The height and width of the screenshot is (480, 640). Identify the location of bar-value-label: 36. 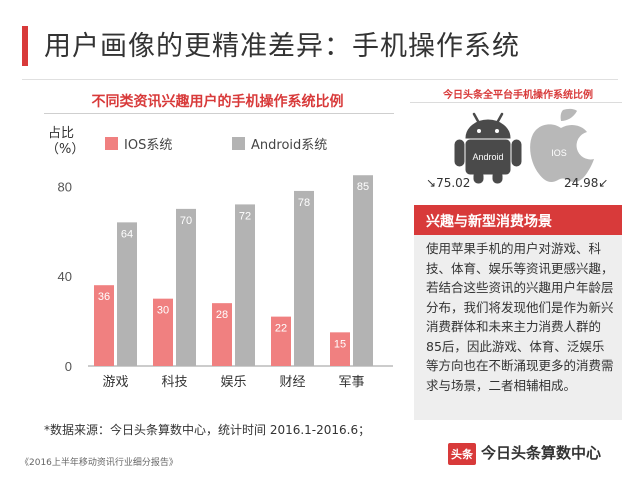
(104, 297).